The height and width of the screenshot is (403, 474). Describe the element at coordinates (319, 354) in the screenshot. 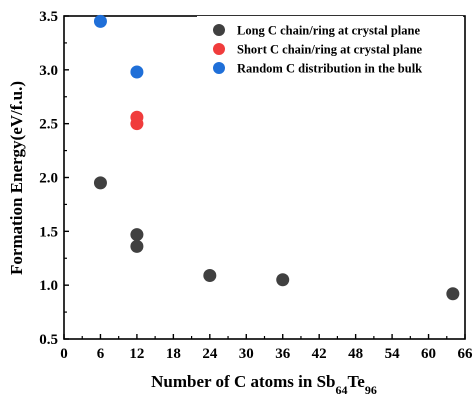

I see `x-tick-label: 42` at that location.